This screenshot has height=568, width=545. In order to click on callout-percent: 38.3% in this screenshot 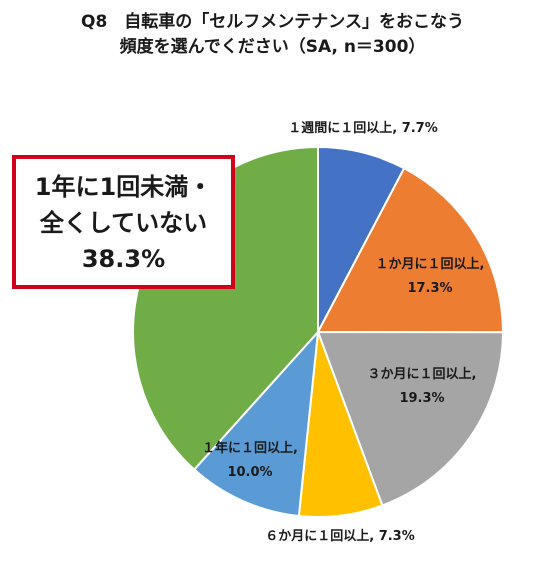, I will do `click(123, 259)`.